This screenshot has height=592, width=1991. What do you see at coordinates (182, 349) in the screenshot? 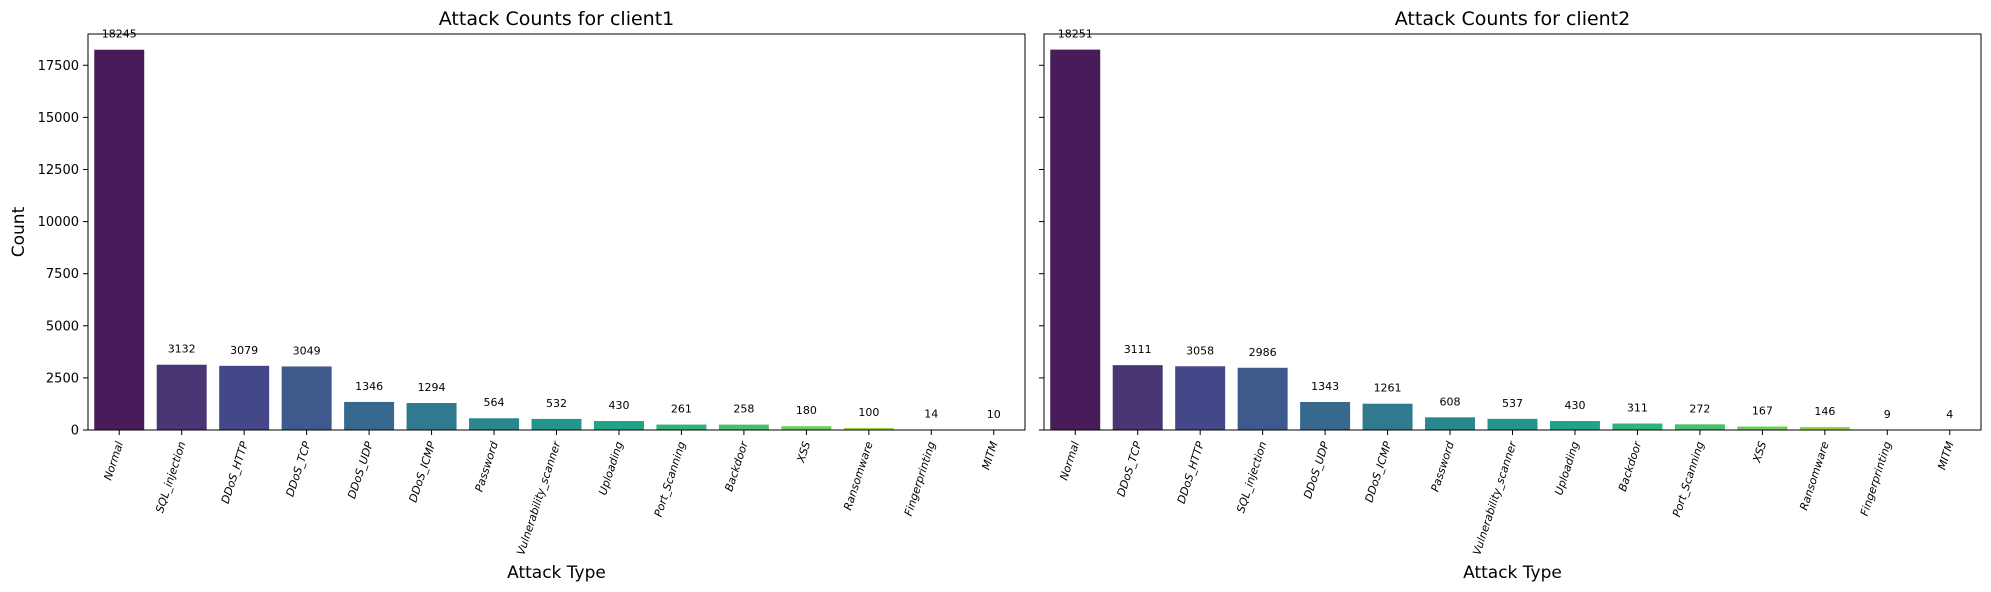
I see `data-label: 3132` at bounding box center [182, 349].